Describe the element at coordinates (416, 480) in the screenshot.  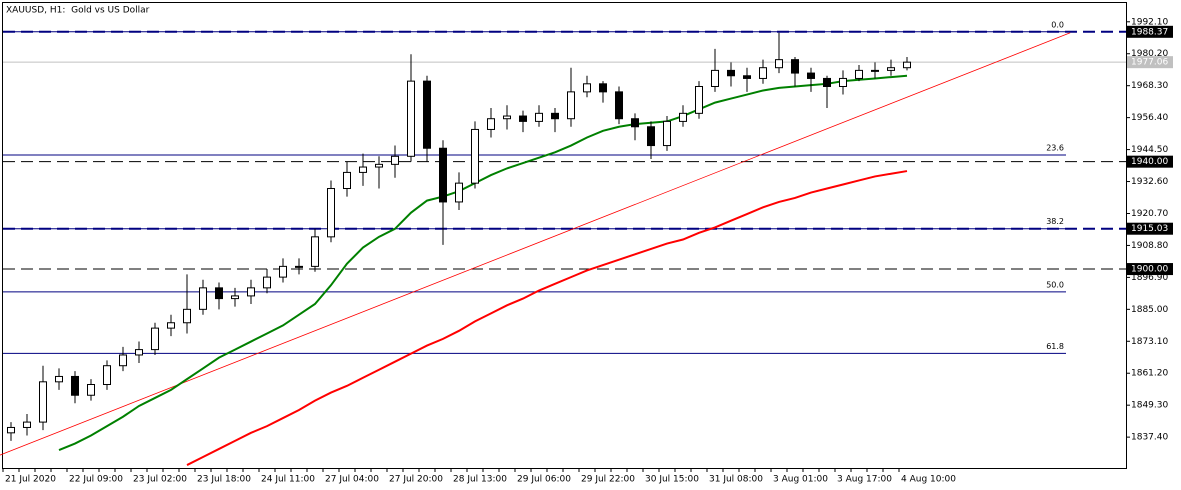
I see `x-tick-label: 27 Jul 20:00` at that location.